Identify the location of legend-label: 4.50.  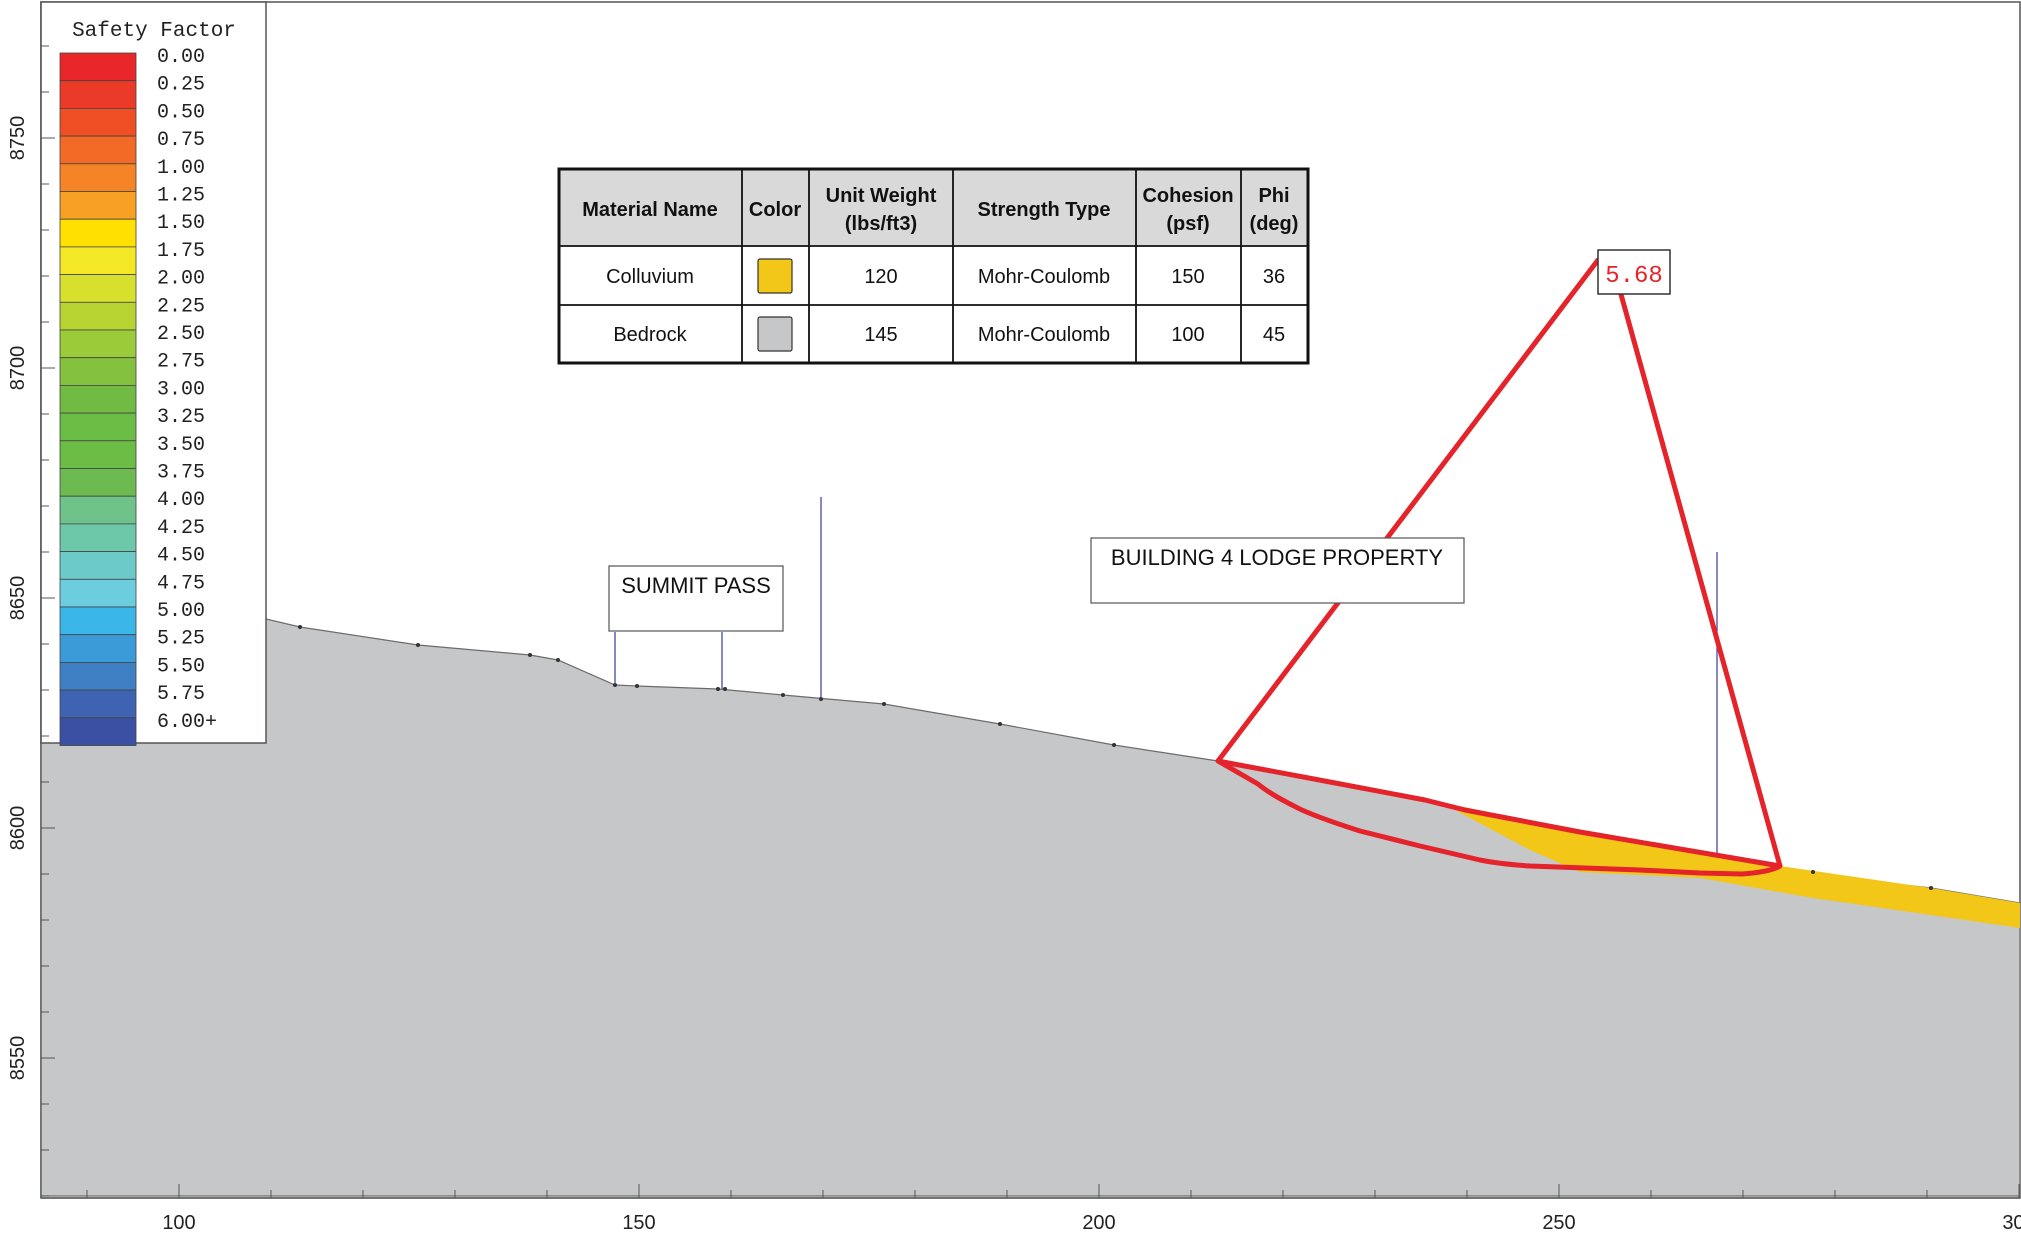
(181, 556).